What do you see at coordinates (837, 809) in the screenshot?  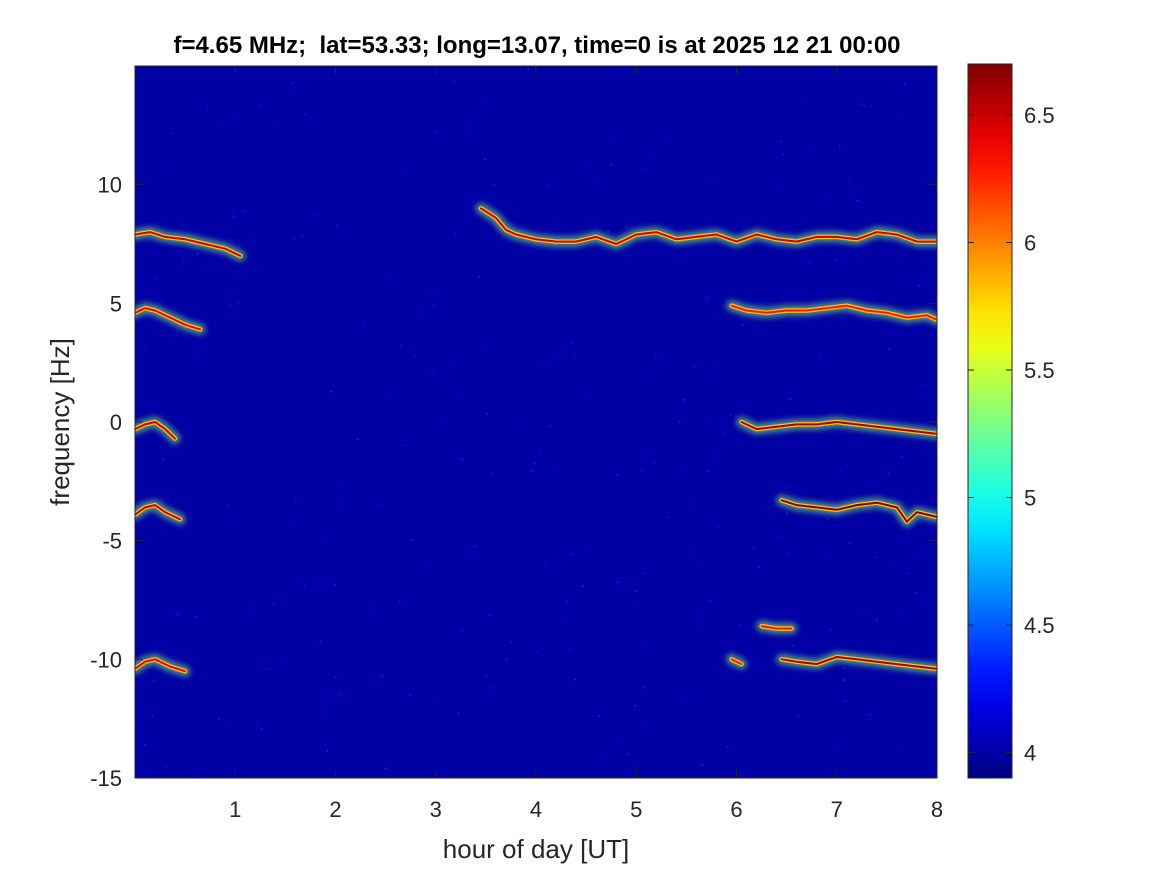 I see `x-tick-label: 7` at bounding box center [837, 809].